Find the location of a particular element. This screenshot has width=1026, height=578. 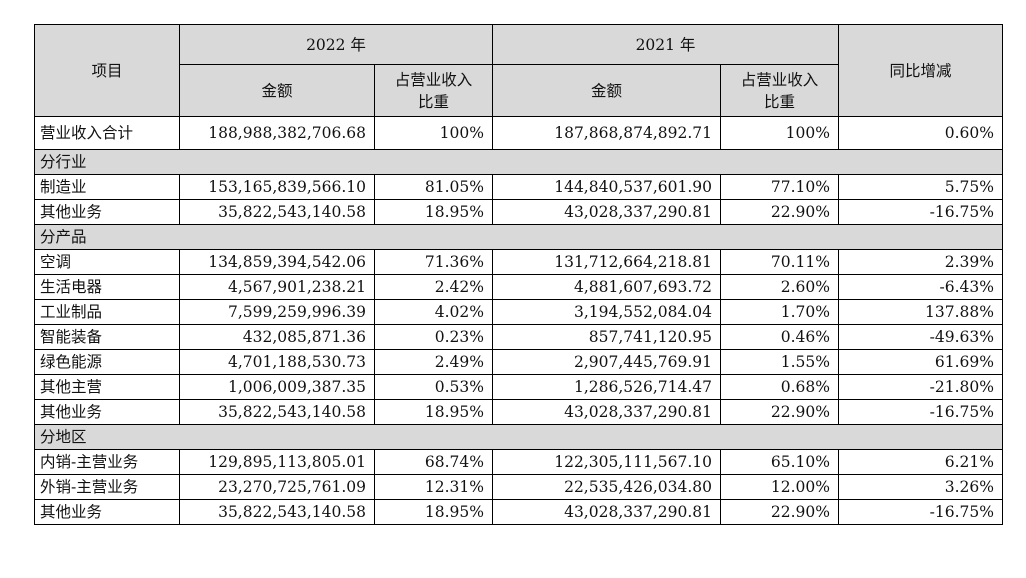

amount-2021: 3,194,552,084.04 is located at coordinates (606, 312).